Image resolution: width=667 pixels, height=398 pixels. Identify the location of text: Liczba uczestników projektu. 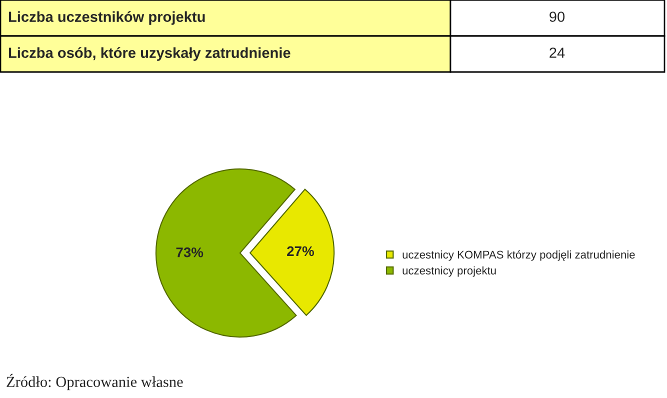
(106, 18).